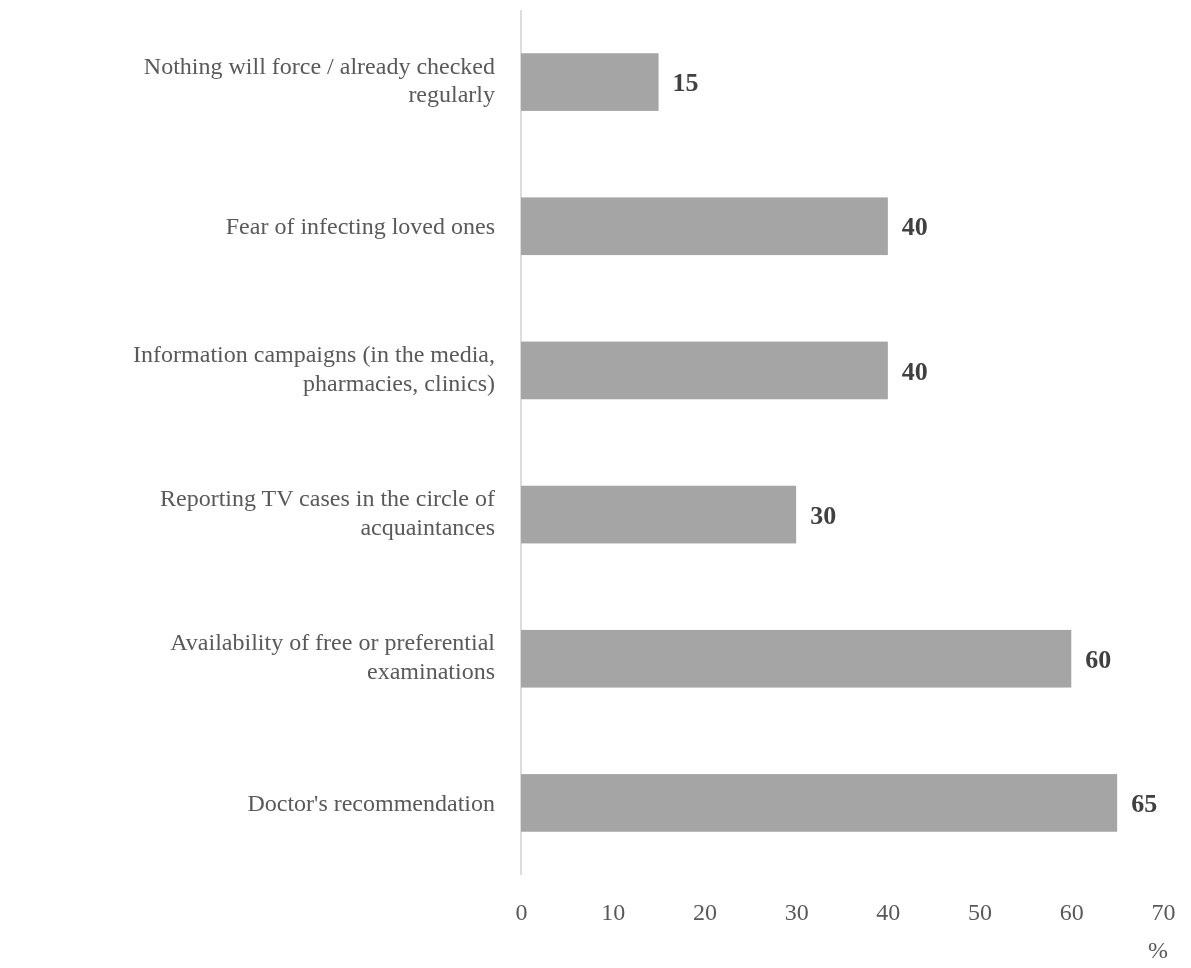 The height and width of the screenshot is (968, 1191). I want to click on x-tick-label: 20, so click(704, 912).